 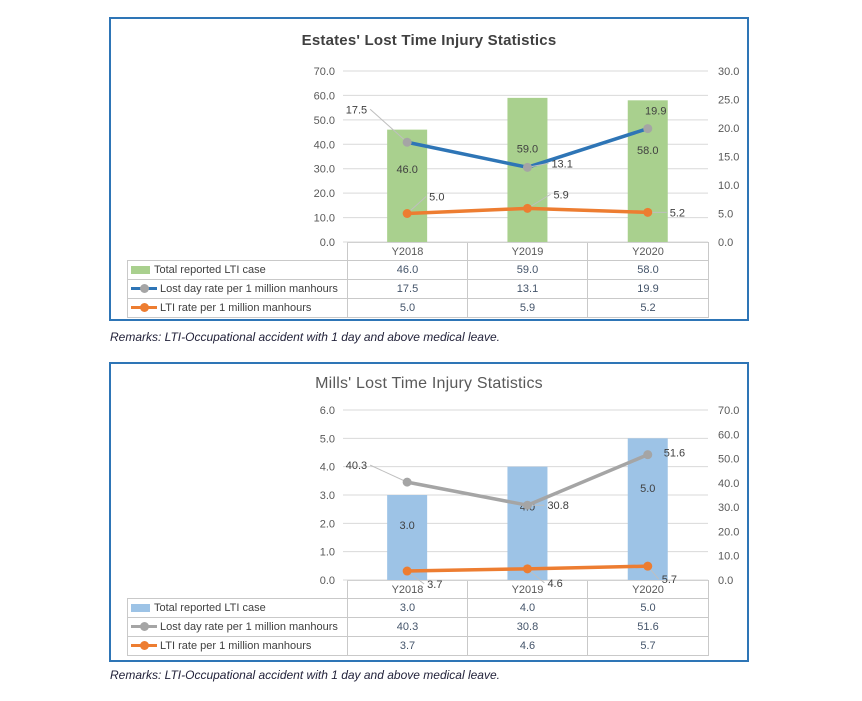 I want to click on right-axis-tick-label: 50.0, so click(x=728, y=460).